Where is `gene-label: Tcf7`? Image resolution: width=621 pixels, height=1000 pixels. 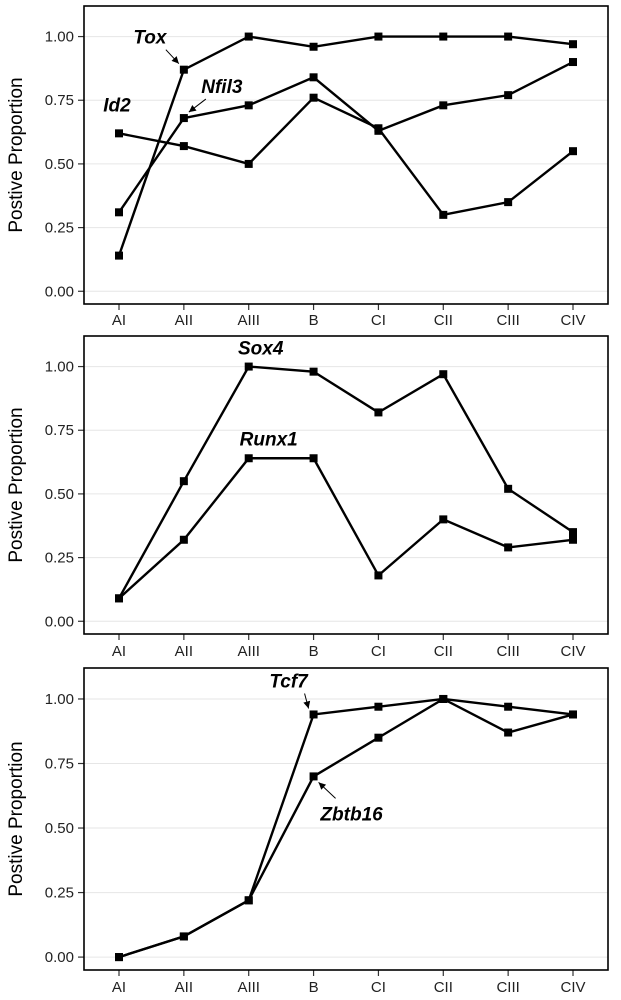 gene-label: Tcf7 is located at coordinates (289, 681).